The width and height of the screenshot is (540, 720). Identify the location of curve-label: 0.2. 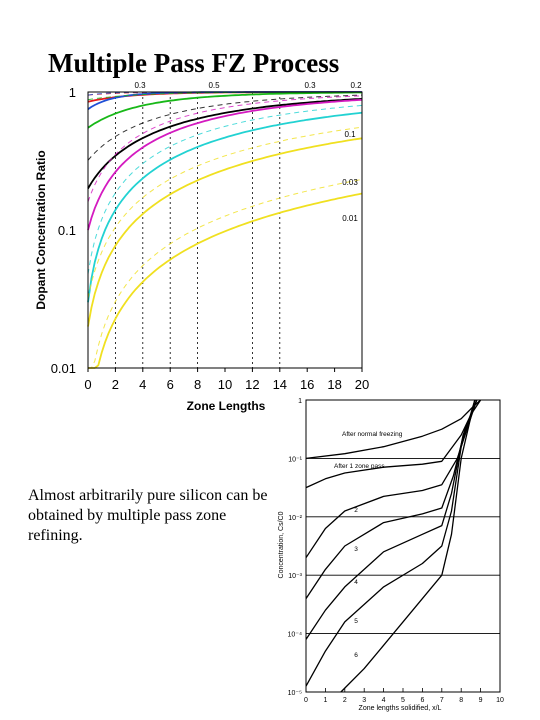
(356, 85).